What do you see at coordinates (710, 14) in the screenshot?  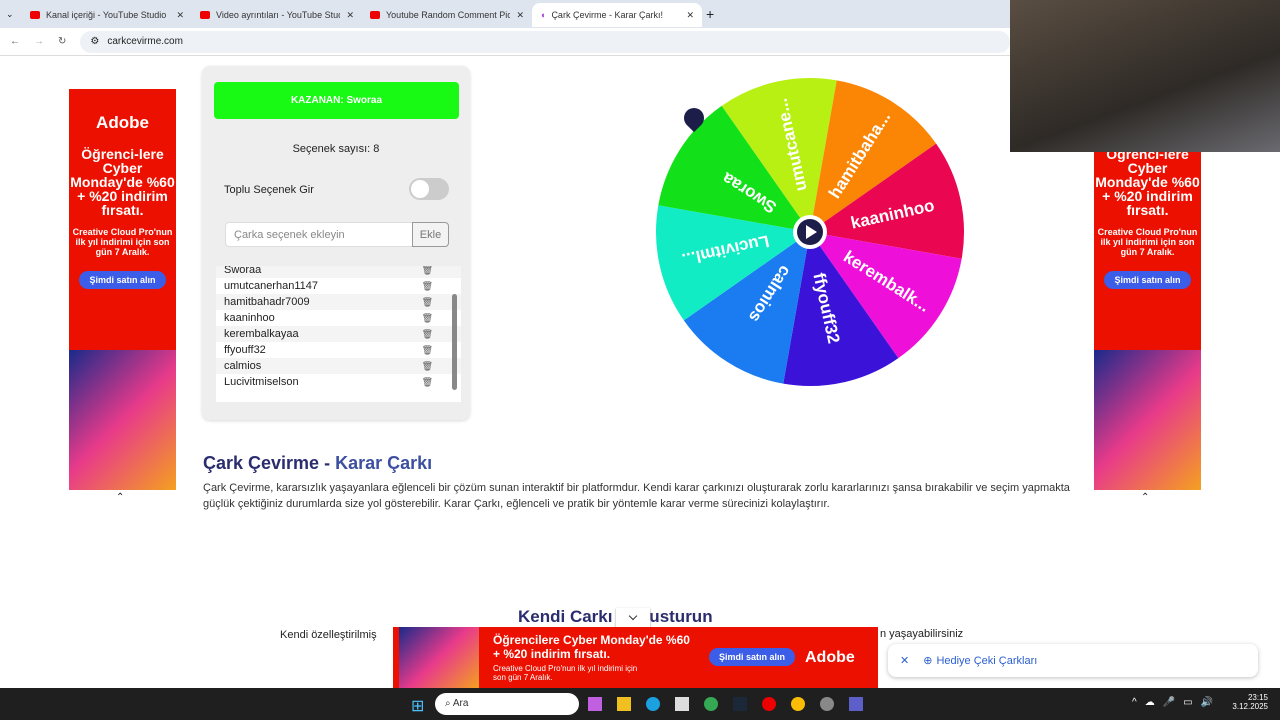 I see `new-tab-button: +` at bounding box center [710, 14].